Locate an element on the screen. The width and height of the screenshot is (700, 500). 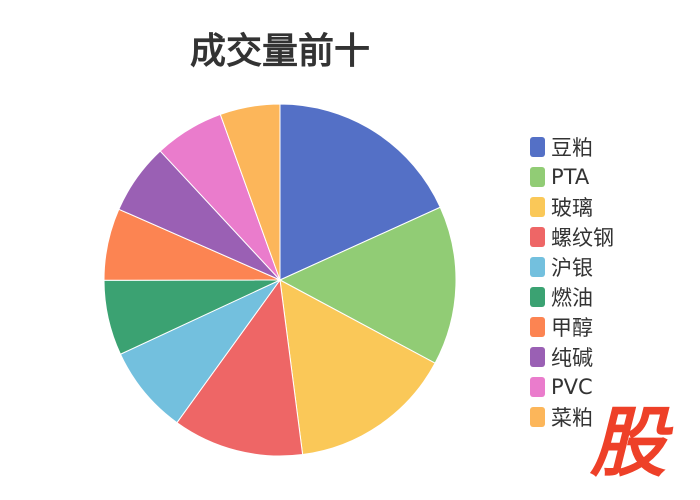
pie-slice-PTA is located at coordinates (367, 285).